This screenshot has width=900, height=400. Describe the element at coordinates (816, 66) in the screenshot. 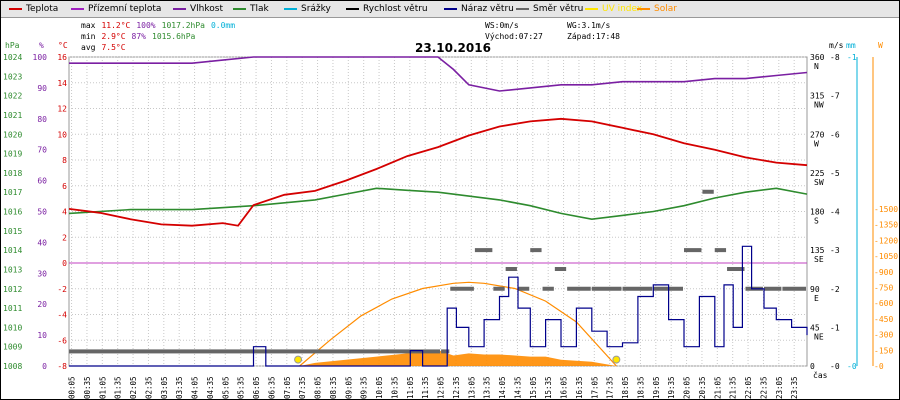

I see `direction-label: N` at that location.